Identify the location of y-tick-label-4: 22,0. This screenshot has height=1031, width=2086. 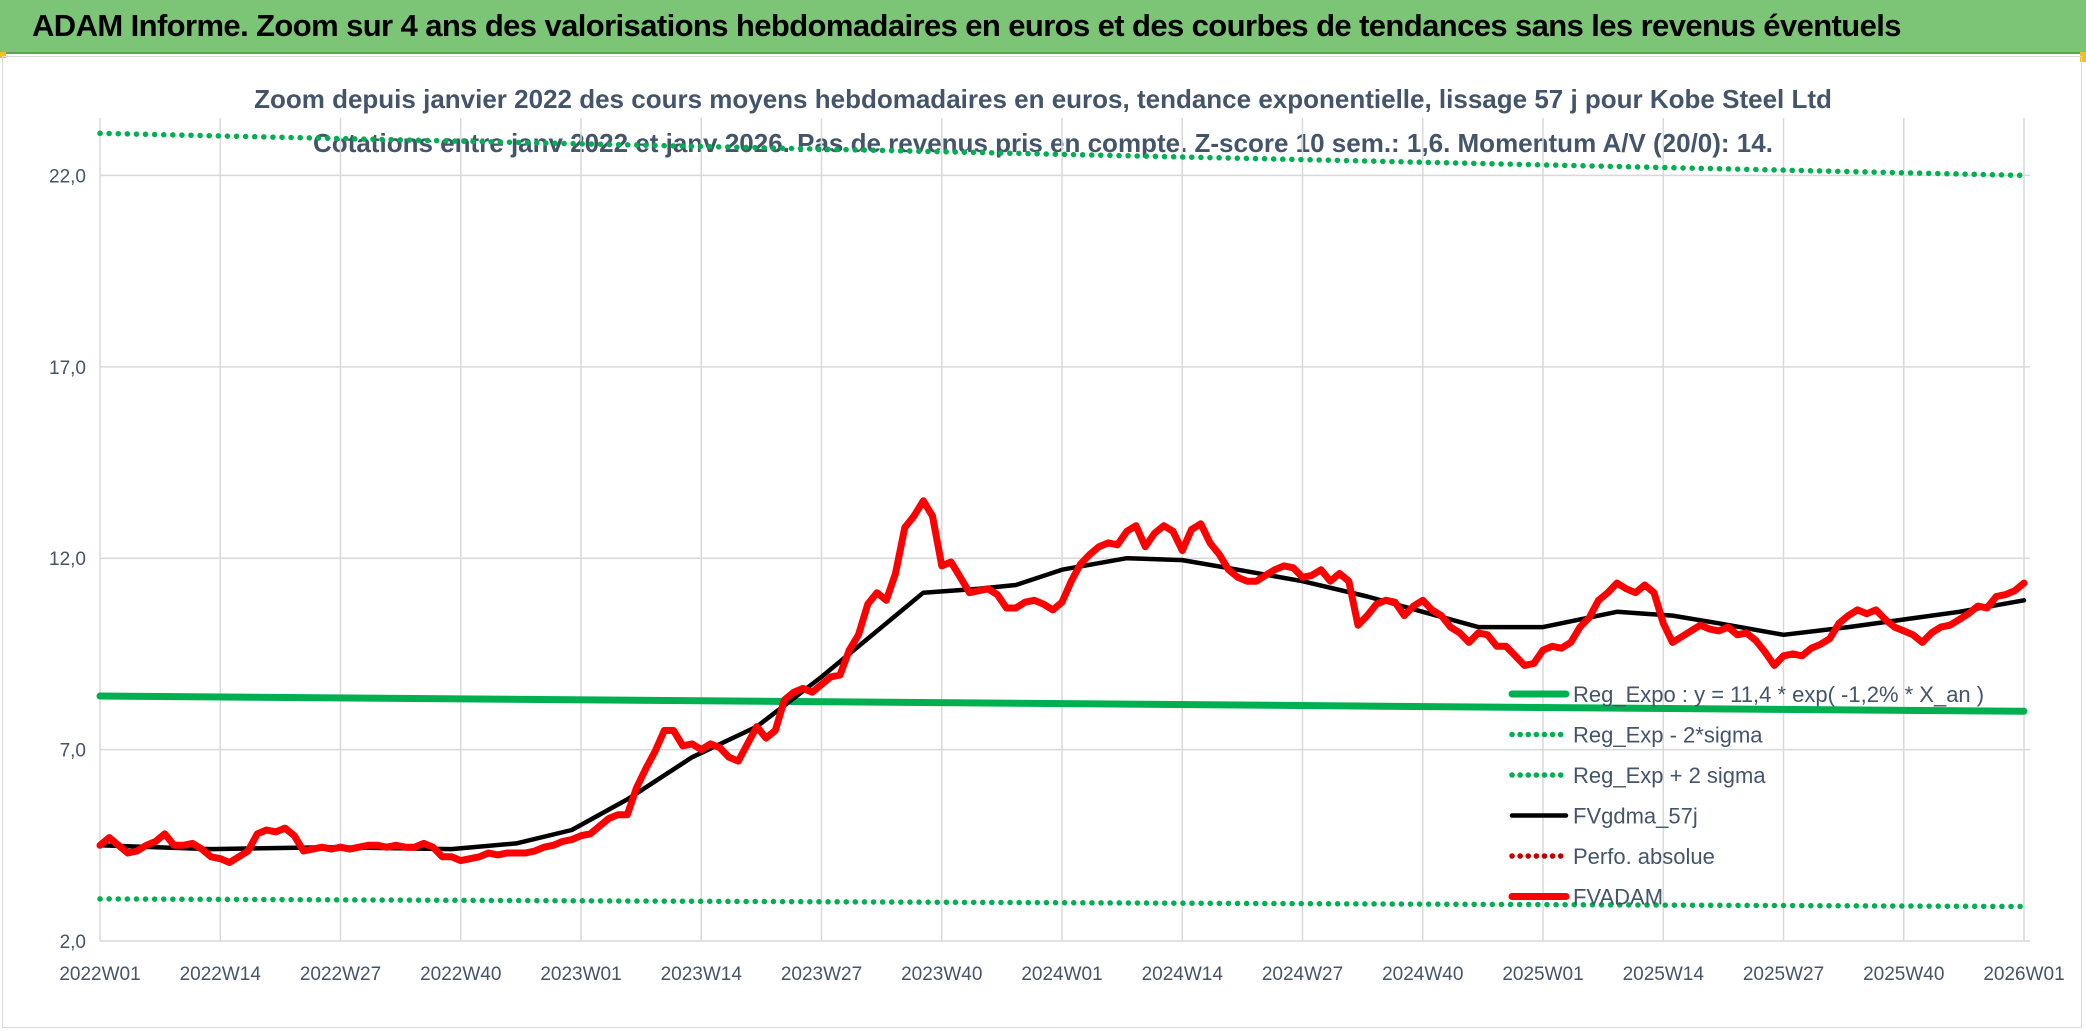
(67, 176).